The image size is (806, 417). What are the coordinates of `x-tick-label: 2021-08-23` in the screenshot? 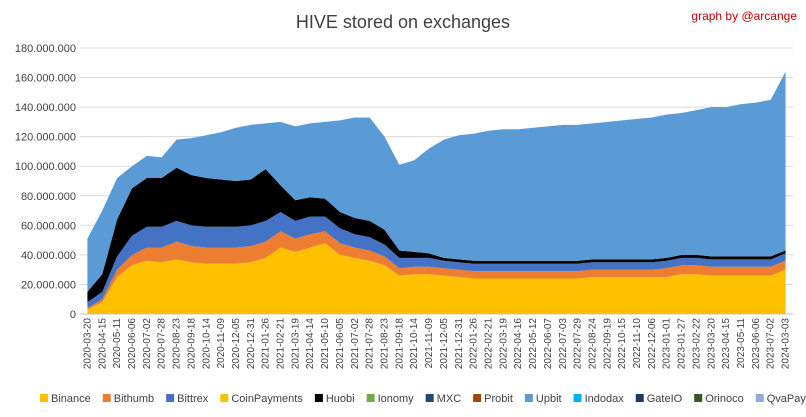 It's located at (385, 344).